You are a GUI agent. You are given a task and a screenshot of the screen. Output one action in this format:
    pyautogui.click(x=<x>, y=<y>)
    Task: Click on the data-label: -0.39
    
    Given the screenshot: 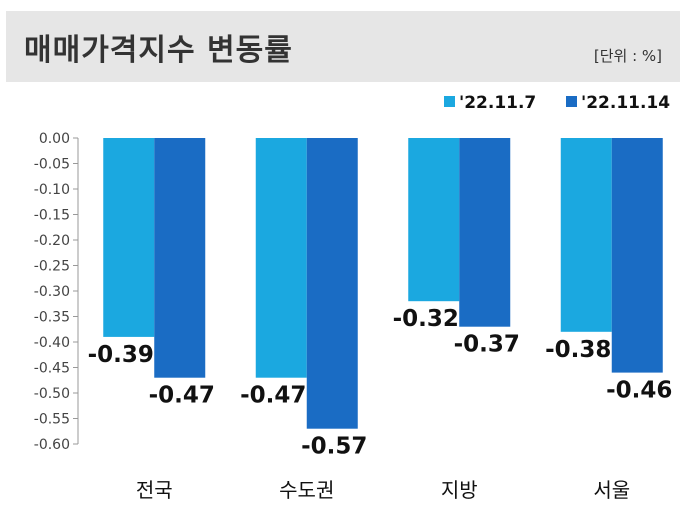 What is the action you would take?
    pyautogui.click(x=121, y=355)
    